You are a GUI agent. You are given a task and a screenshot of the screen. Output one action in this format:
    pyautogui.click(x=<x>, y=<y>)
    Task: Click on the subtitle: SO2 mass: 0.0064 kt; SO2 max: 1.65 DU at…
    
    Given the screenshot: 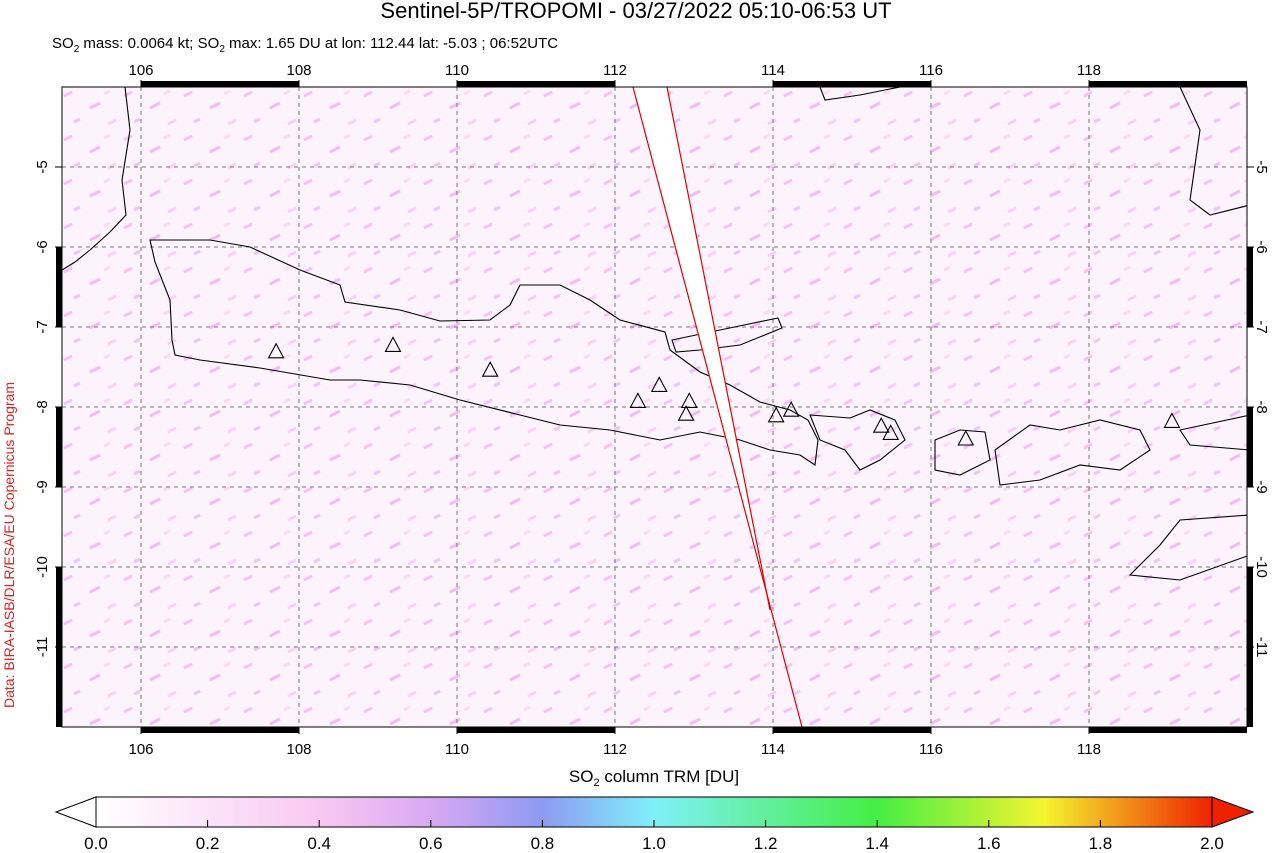 What is the action you would take?
    pyautogui.click(x=305, y=45)
    